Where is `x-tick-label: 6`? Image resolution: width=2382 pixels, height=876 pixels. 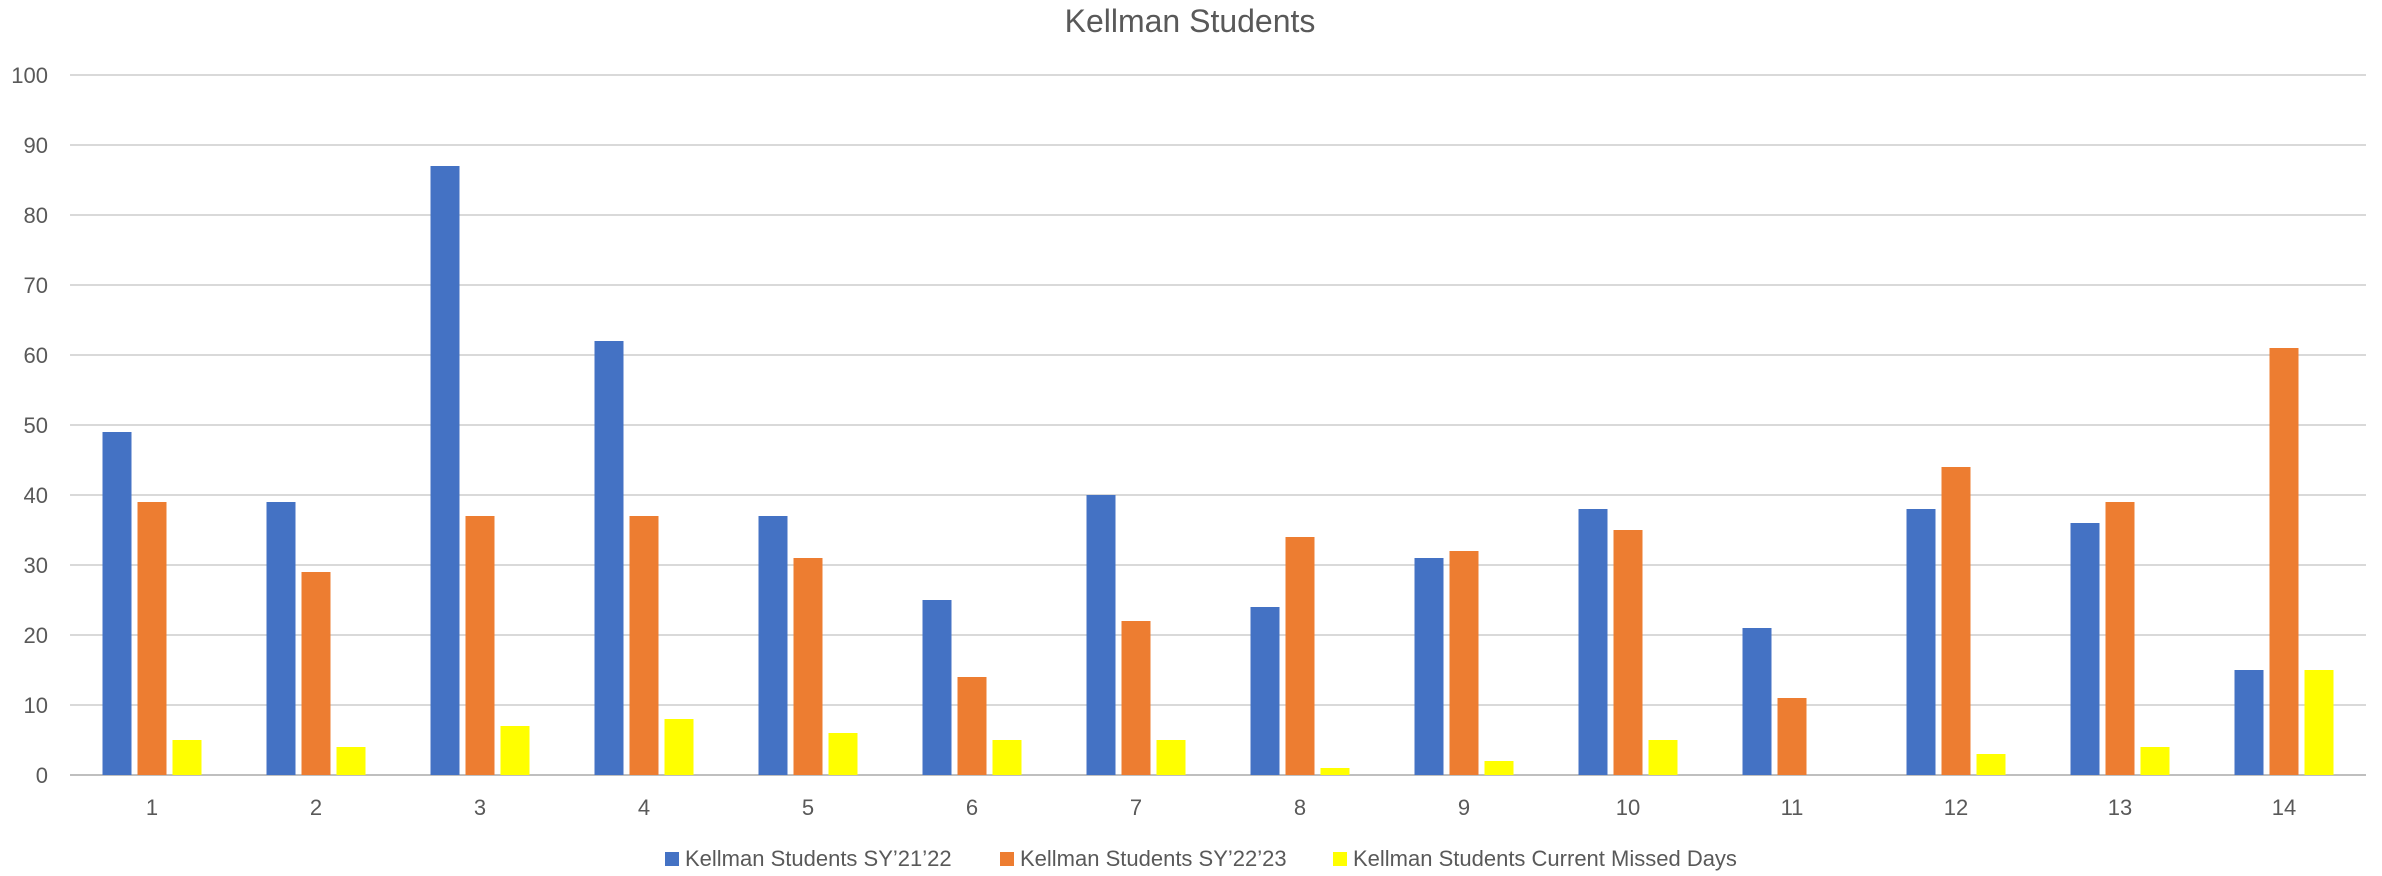 x-tick-label: 6 is located at coordinates (972, 807).